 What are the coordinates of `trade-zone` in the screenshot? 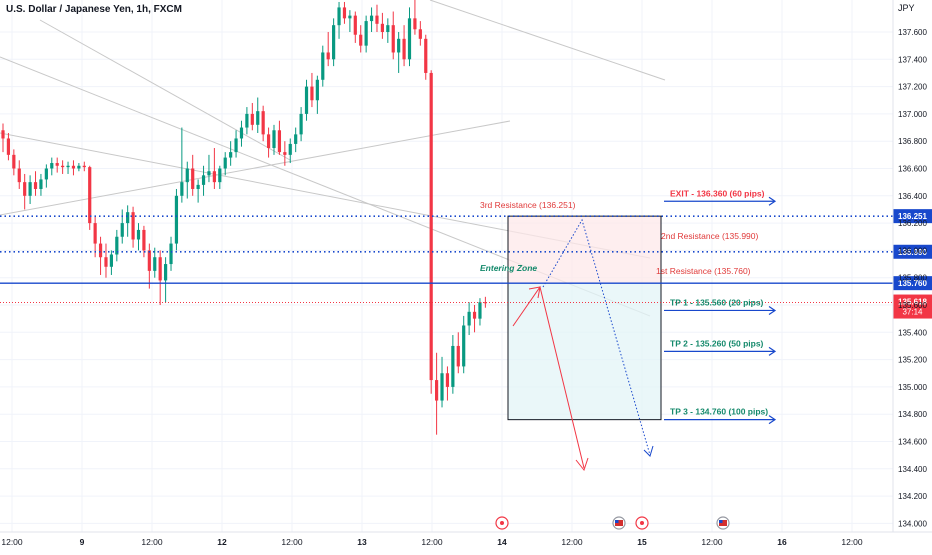 It's located at (584, 318).